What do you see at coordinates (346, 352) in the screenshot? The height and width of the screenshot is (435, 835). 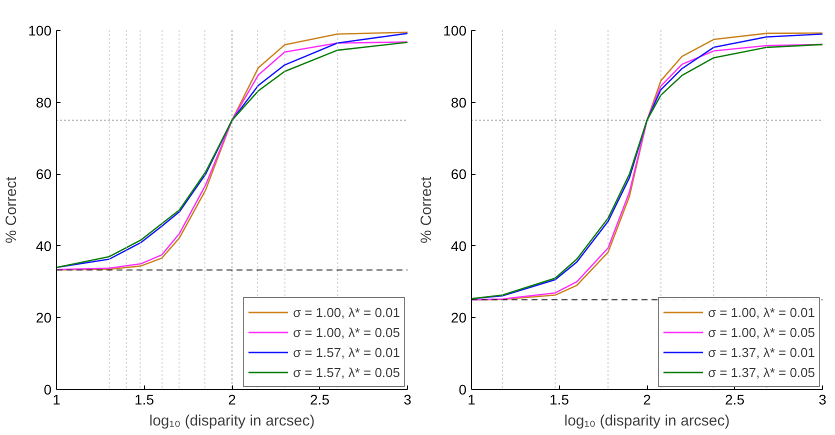 I see `legend-label: σ = 1.57, λ* = 0.01` at bounding box center [346, 352].